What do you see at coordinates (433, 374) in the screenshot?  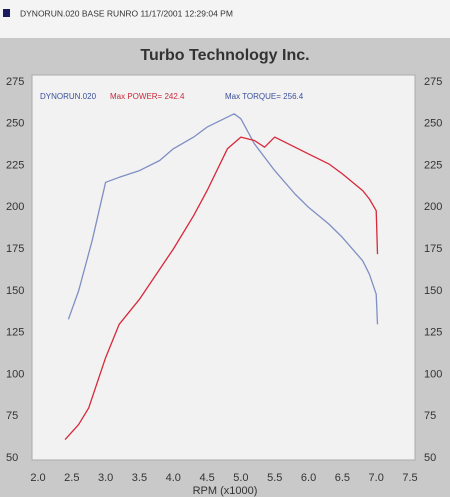 I see `y2-tick-label: 100` at bounding box center [433, 374].